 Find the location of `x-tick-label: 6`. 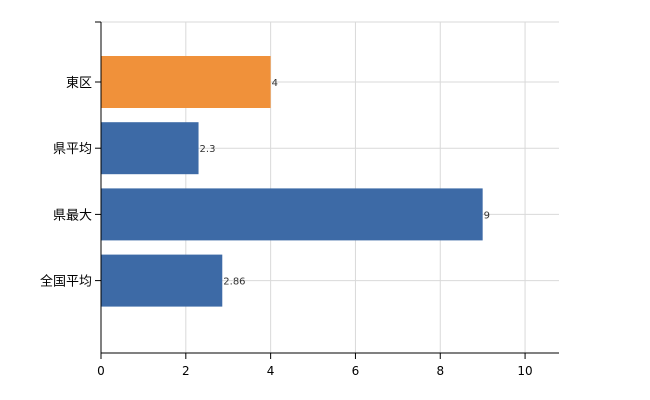

x-tick-label: 6 is located at coordinates (356, 371).